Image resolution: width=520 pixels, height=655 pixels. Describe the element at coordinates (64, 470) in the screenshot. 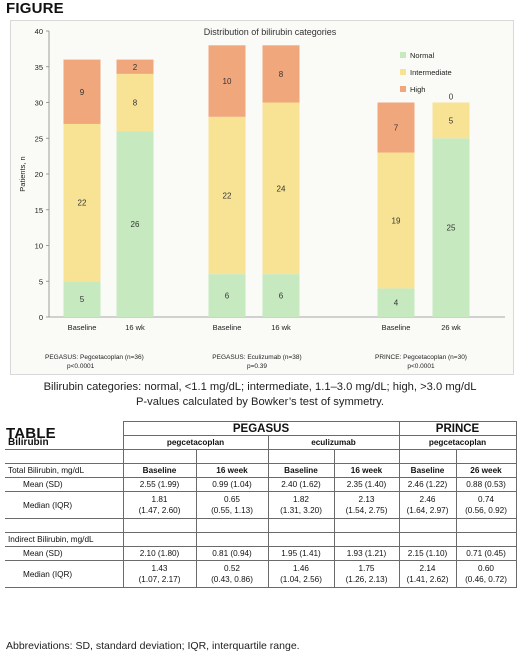

I see `total-bilirubin-label: Total Bilirubin, mg/dL` at that location.